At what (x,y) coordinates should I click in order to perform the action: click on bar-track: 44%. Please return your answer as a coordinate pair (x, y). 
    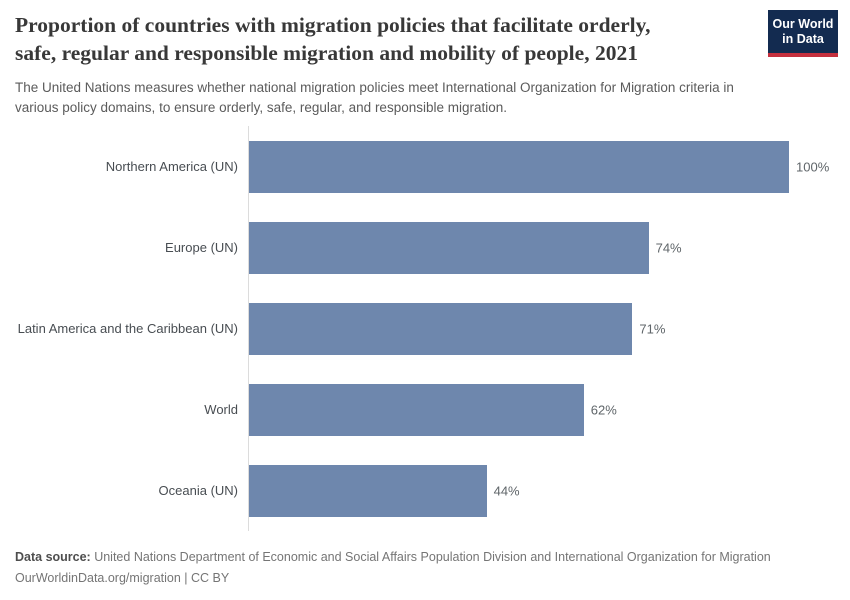
    Looking at the image, I should click on (518, 490).